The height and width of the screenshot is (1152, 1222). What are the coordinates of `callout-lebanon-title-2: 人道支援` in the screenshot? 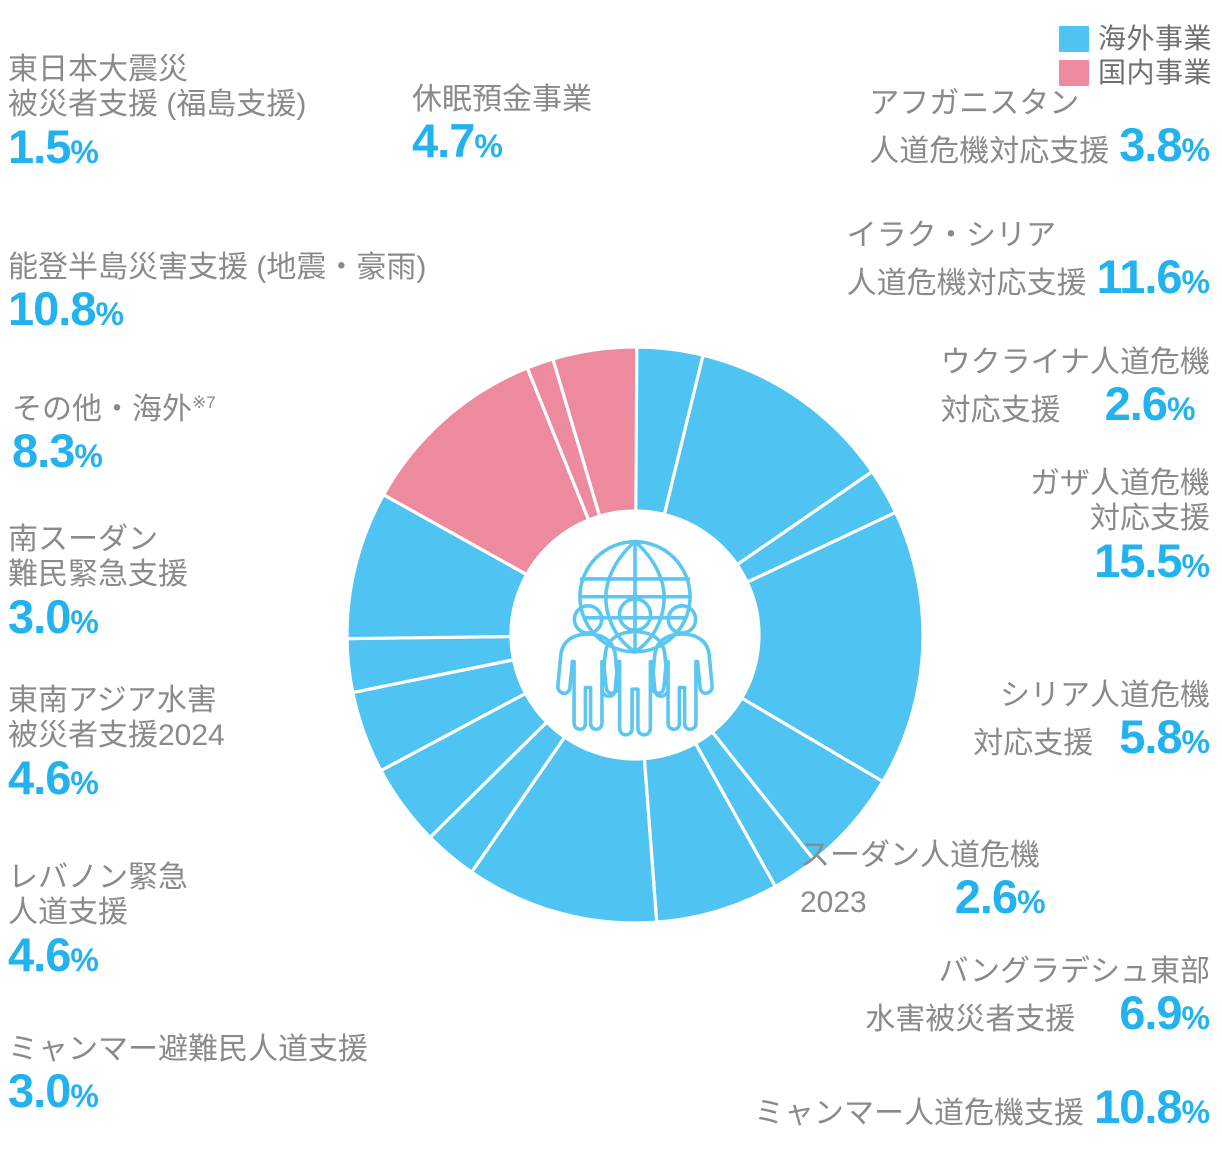 It's located at (68, 913).